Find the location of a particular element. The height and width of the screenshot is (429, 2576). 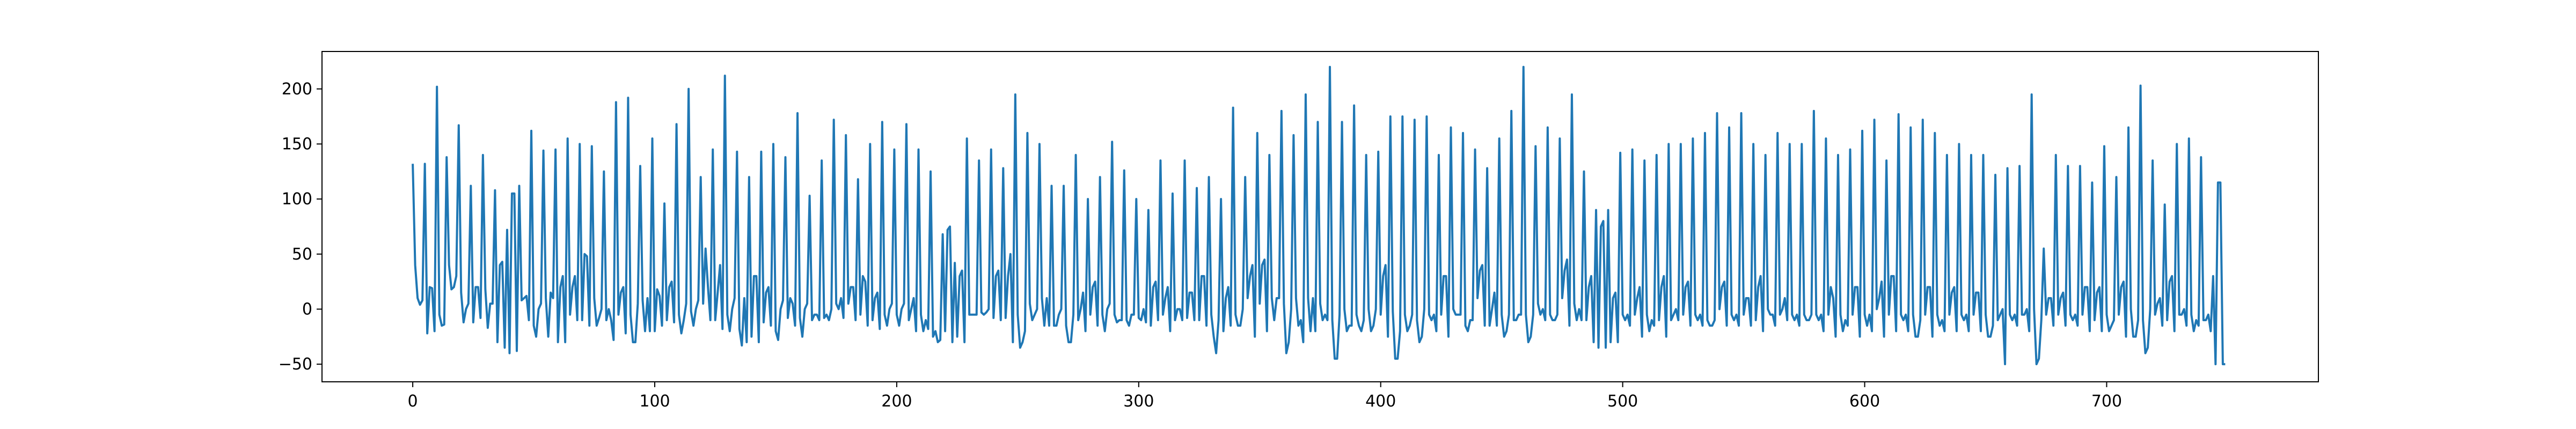

x-tick-label: 700 is located at coordinates (2106, 401).